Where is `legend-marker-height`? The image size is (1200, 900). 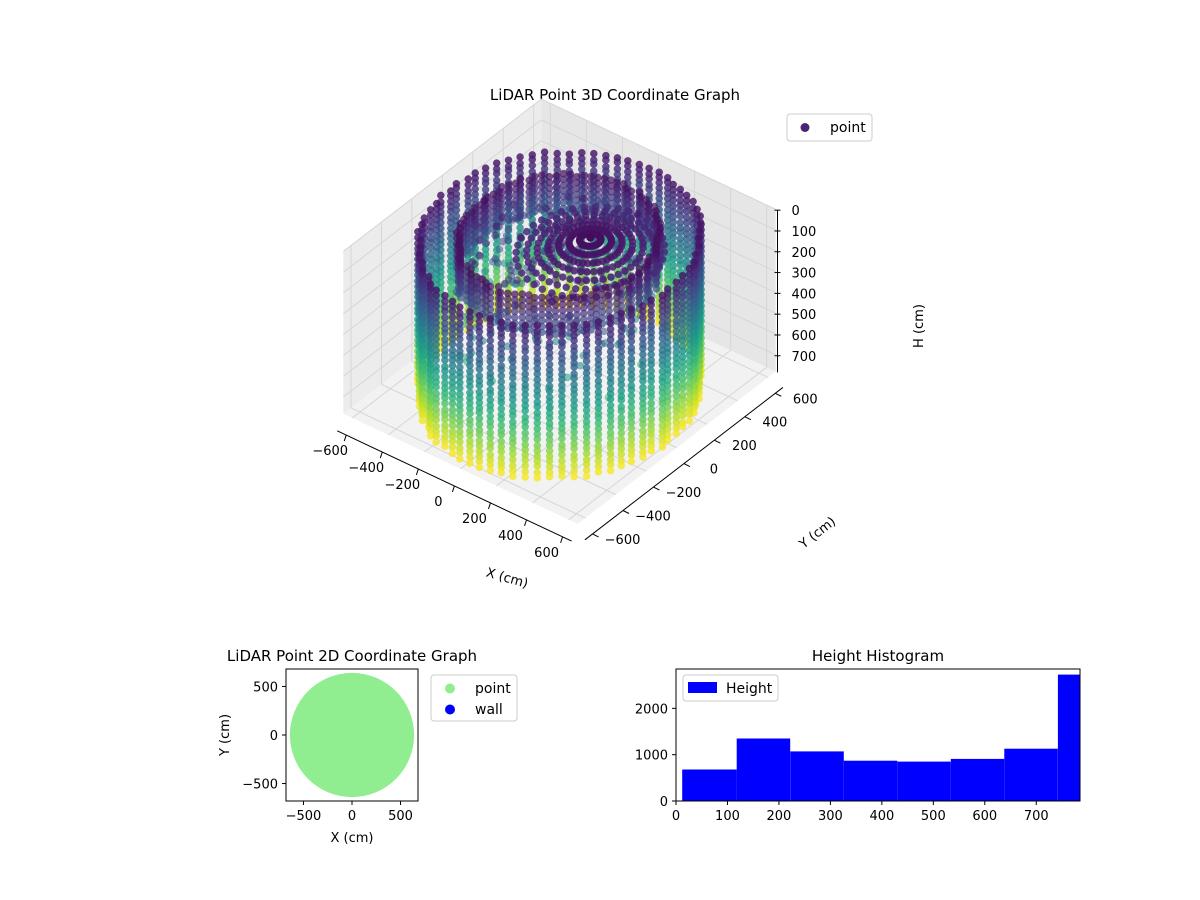 legend-marker-height is located at coordinates (702, 687).